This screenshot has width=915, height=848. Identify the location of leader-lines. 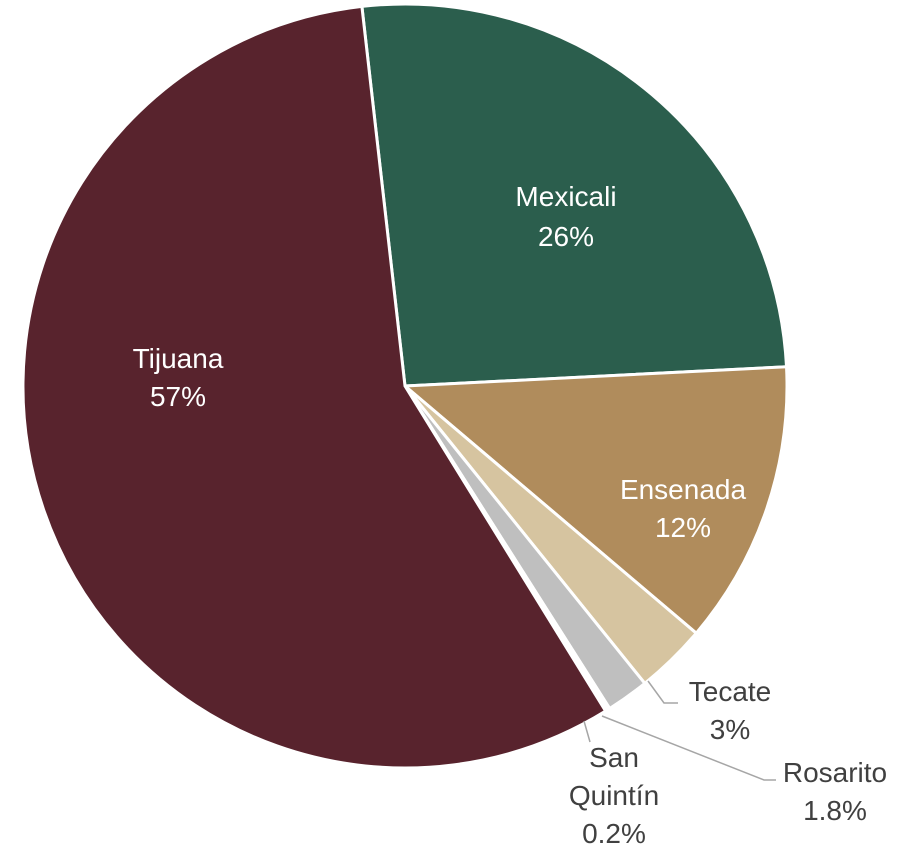
(679, 730).